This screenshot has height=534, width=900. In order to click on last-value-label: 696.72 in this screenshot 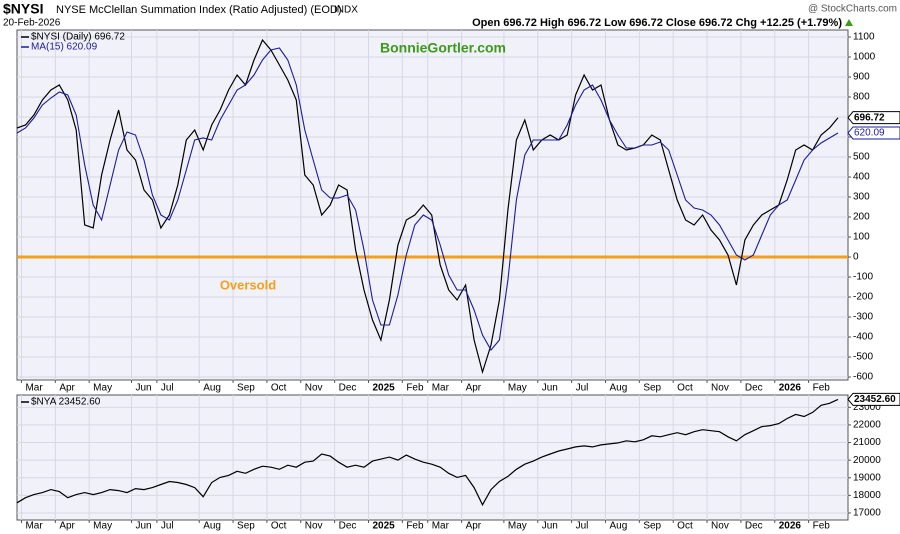, I will do `click(869, 117)`.